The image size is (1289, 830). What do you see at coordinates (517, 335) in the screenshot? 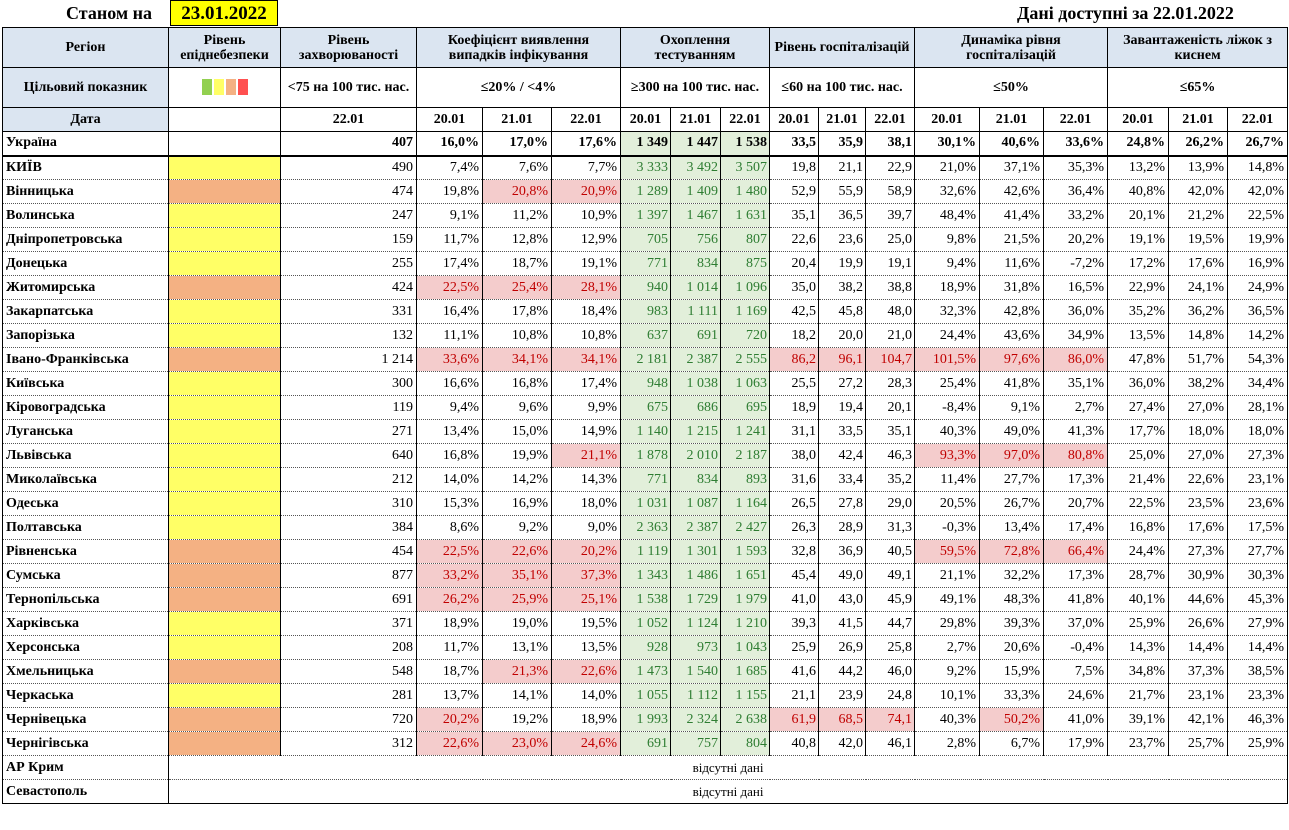
I see `positivity-cell: 10,8%` at bounding box center [517, 335].